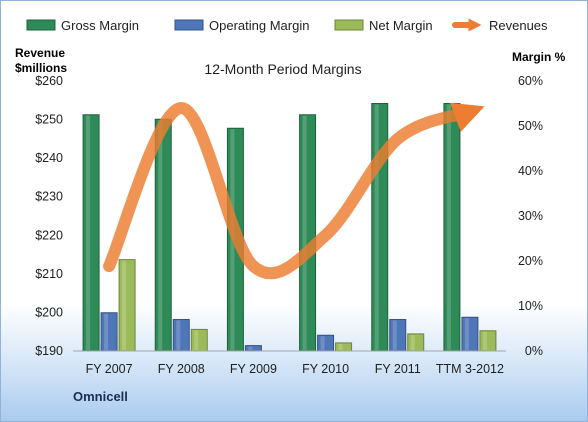 The height and width of the screenshot is (422, 588). What do you see at coordinates (530, 261) in the screenshot?
I see `right-tick-label: 20%` at bounding box center [530, 261].